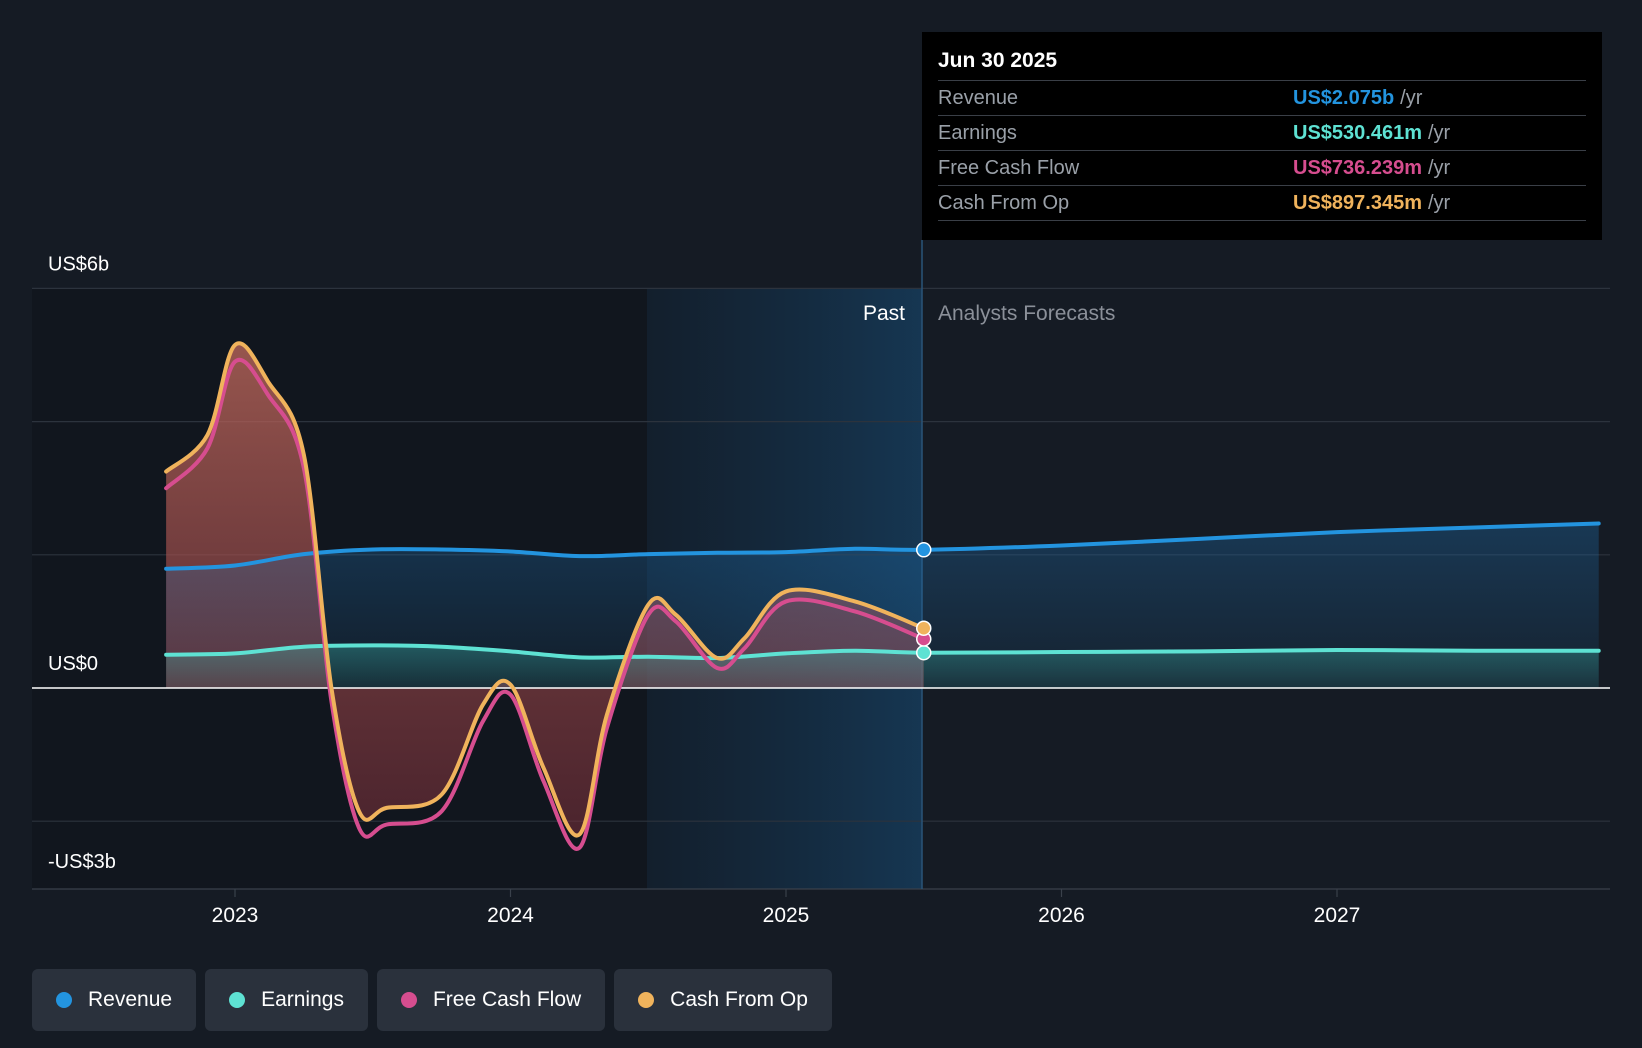 The image size is (1642, 1048). I want to click on legend-item-cash-from-op: Cash From Op, so click(723, 1000).